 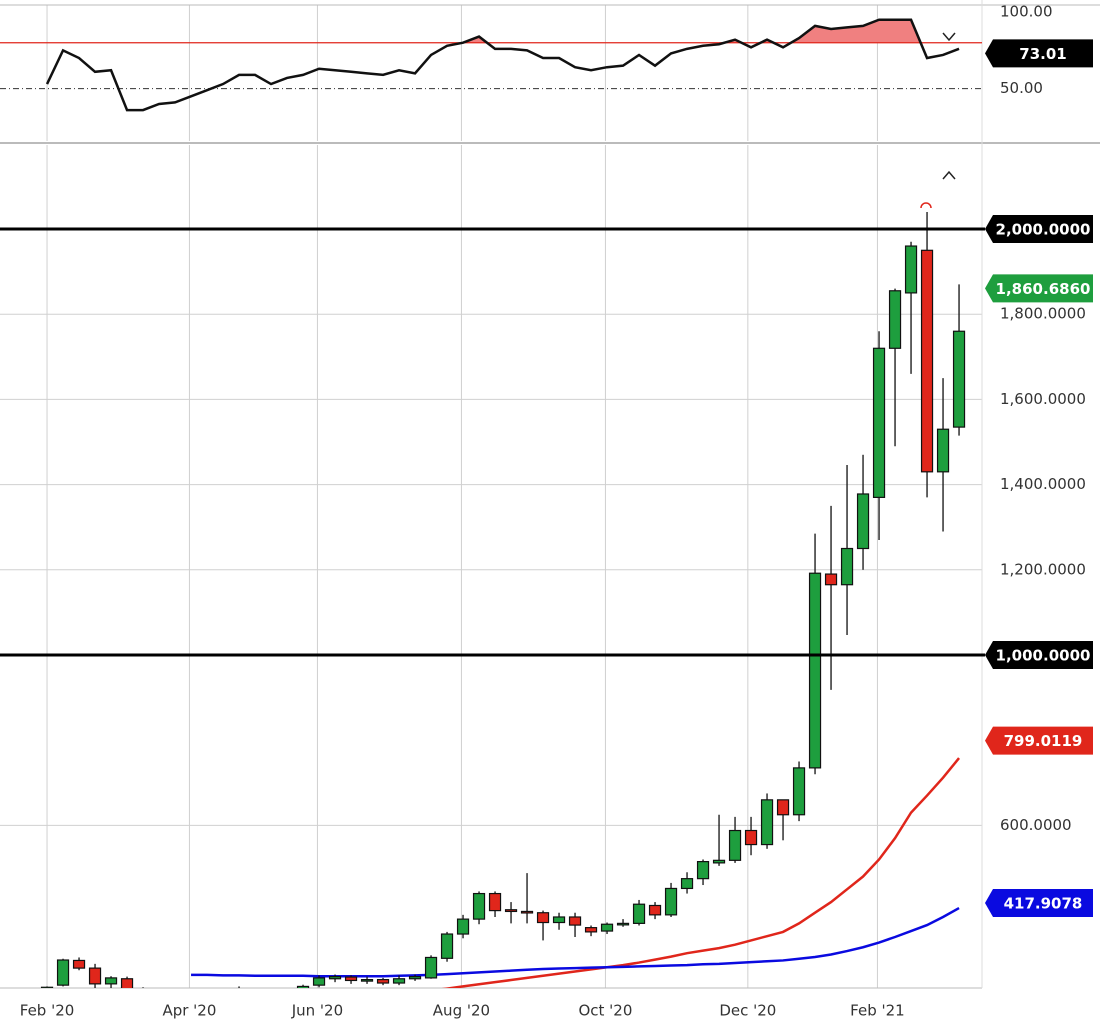 I want to click on y-tick-label: 1,600.0000, so click(x=1043, y=399).